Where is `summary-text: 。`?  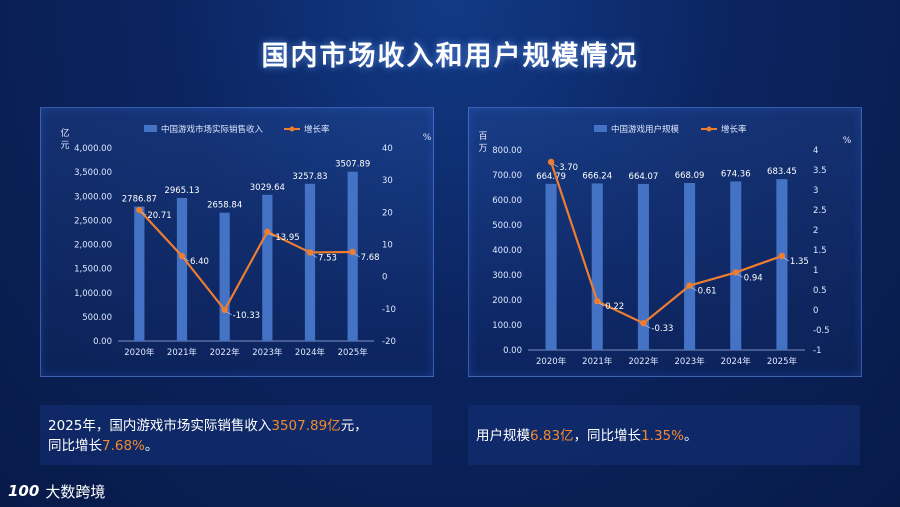 summary-text: 。 is located at coordinates (151, 446).